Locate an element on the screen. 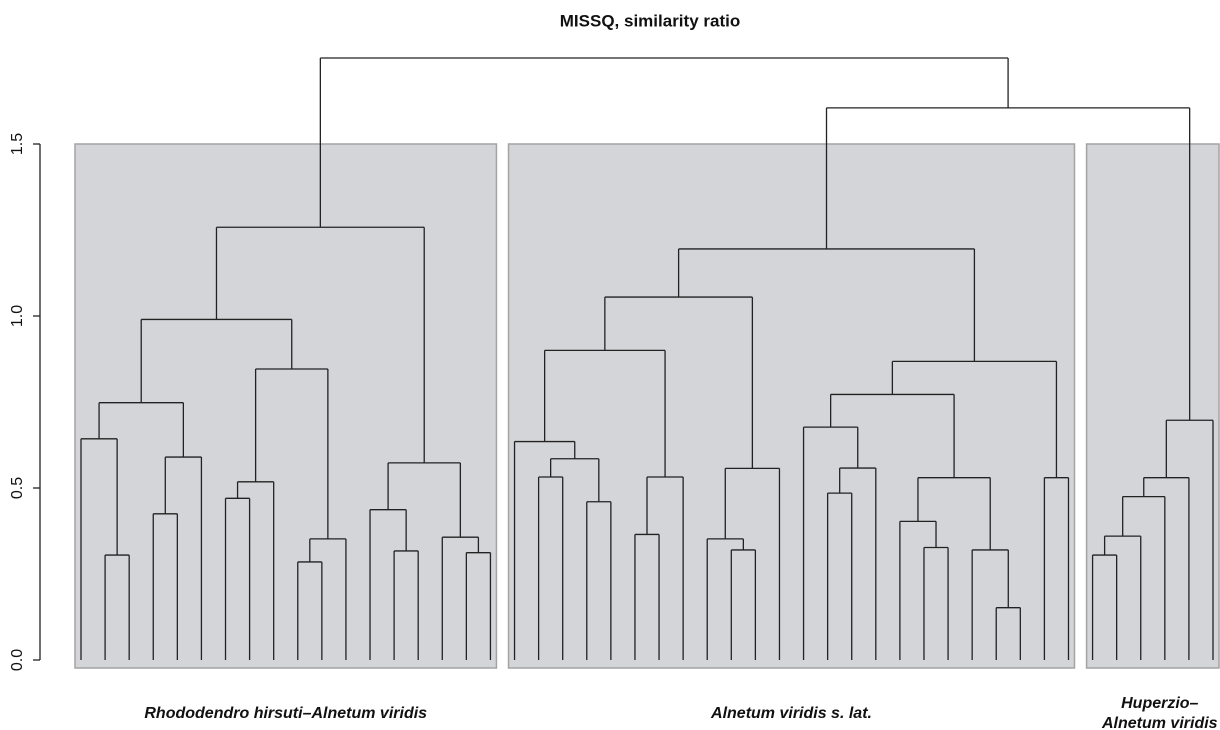 The height and width of the screenshot is (730, 1220). y-tick-label: 1.0 is located at coordinates (17, 316).